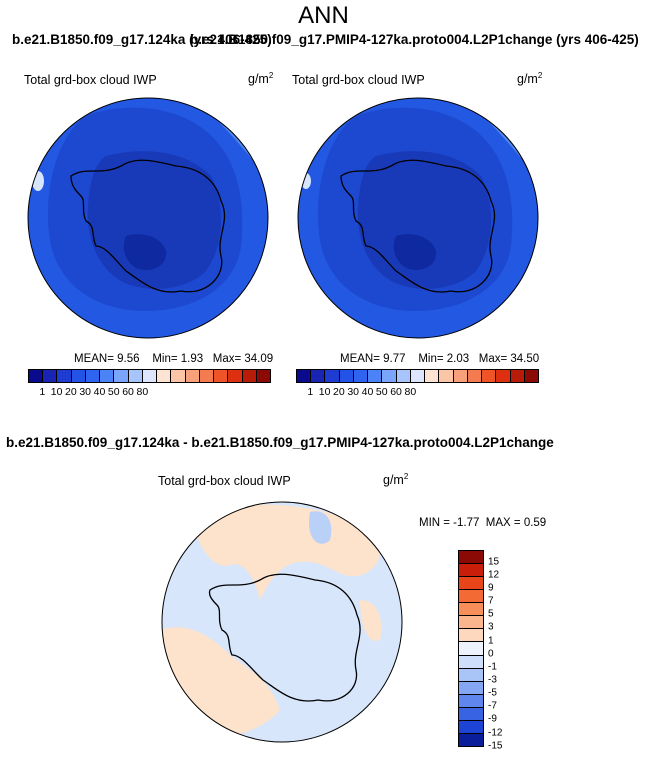 The width and height of the screenshot is (647, 757). What do you see at coordinates (288, 552) in the screenshot?
I see `diff-positive-region-north` at bounding box center [288, 552].